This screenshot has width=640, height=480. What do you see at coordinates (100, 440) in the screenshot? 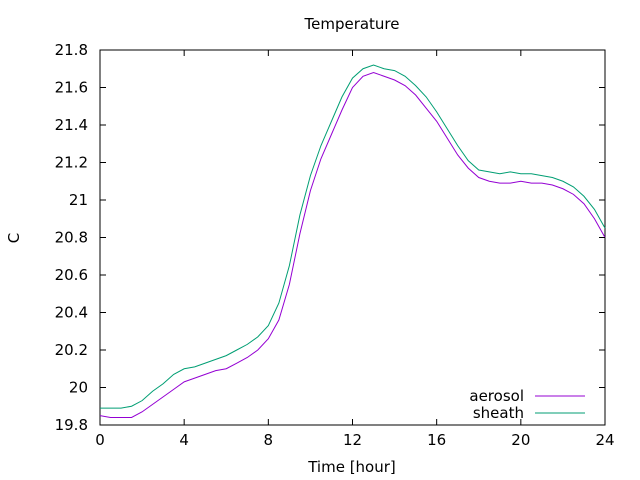
I see `x-tick-label: 0` at bounding box center [100, 440].